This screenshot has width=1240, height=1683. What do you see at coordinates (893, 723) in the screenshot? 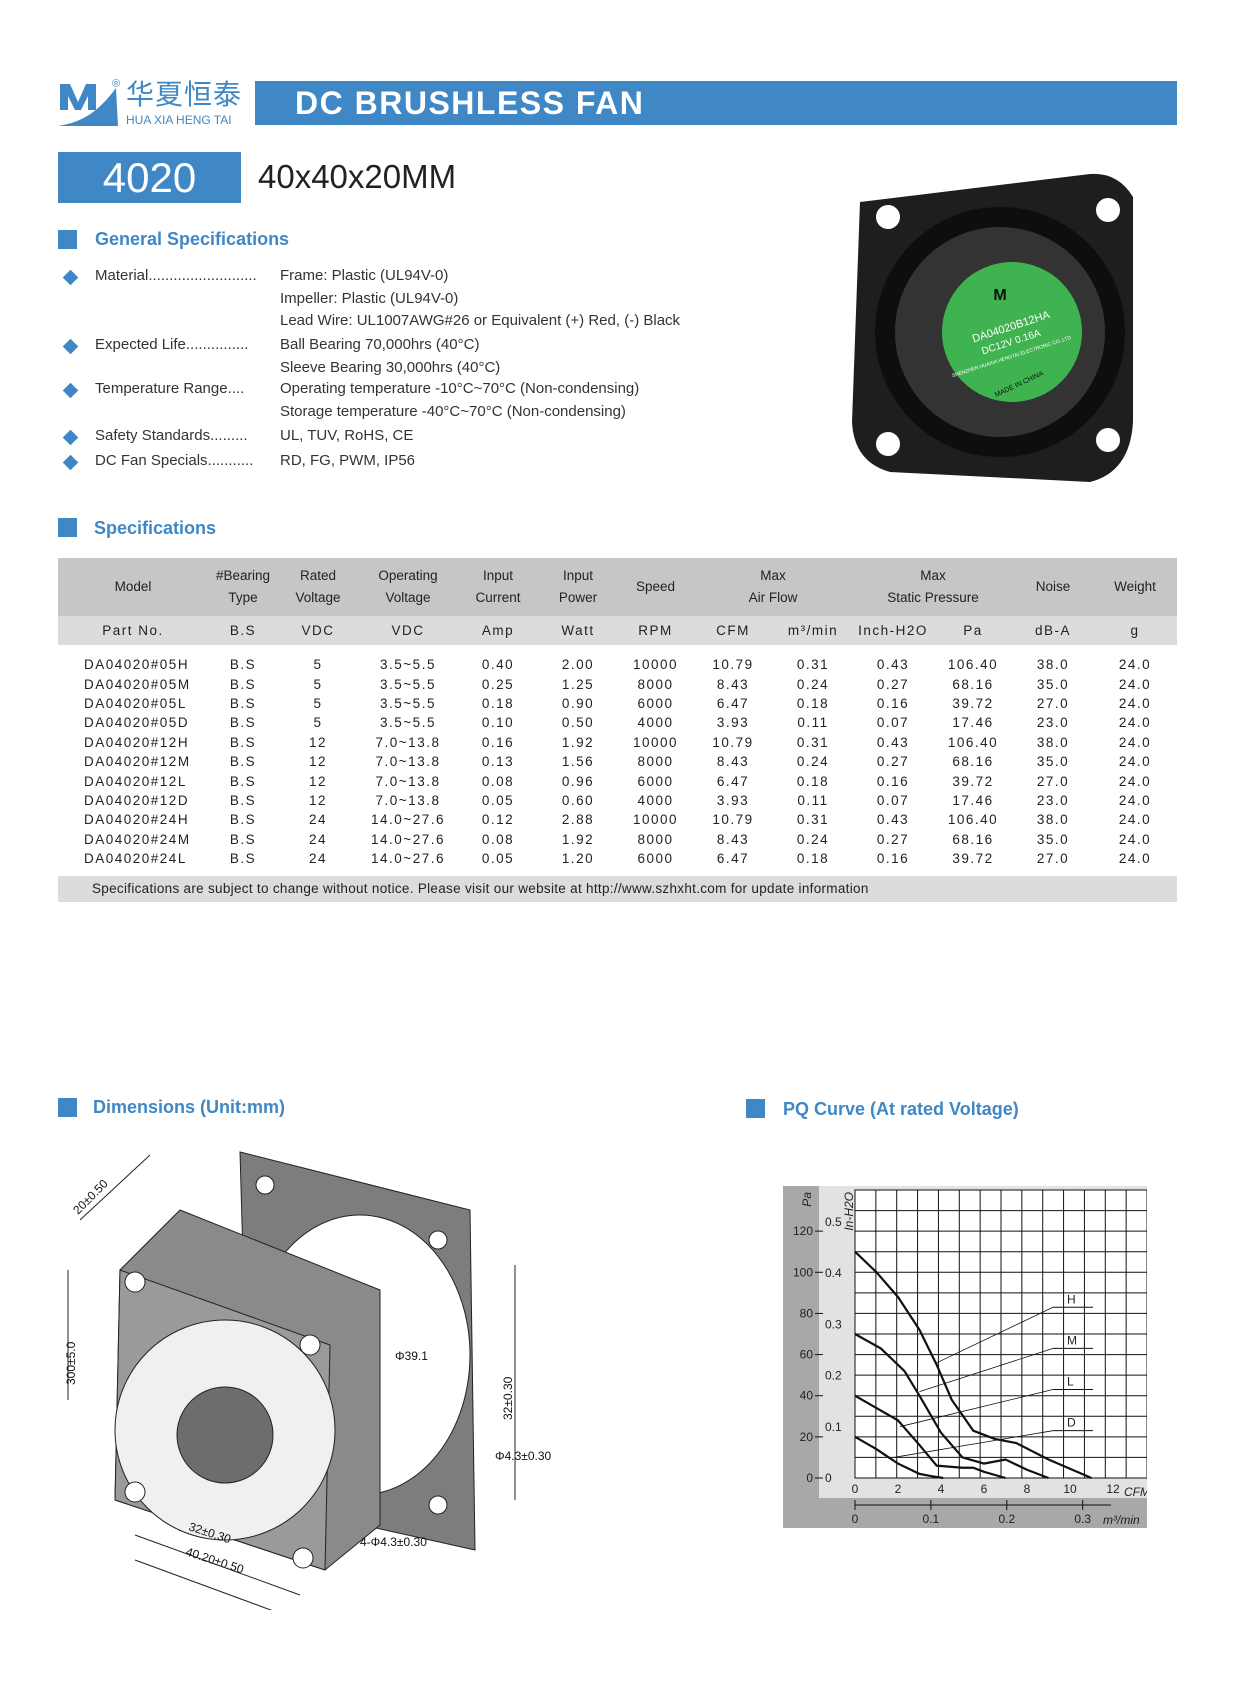
I see `table-cell: 0.07` at bounding box center [893, 723].